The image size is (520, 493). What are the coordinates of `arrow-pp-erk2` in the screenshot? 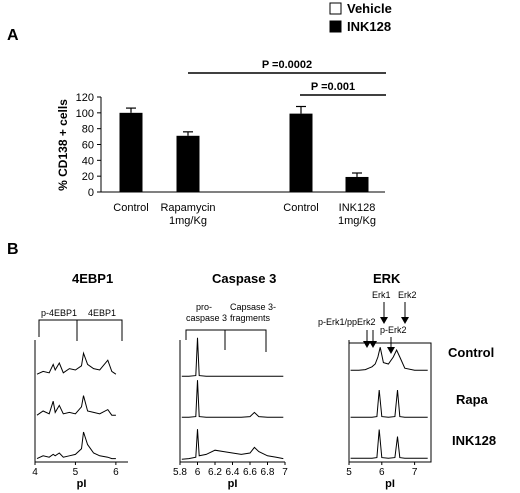 It's located at (373, 339).